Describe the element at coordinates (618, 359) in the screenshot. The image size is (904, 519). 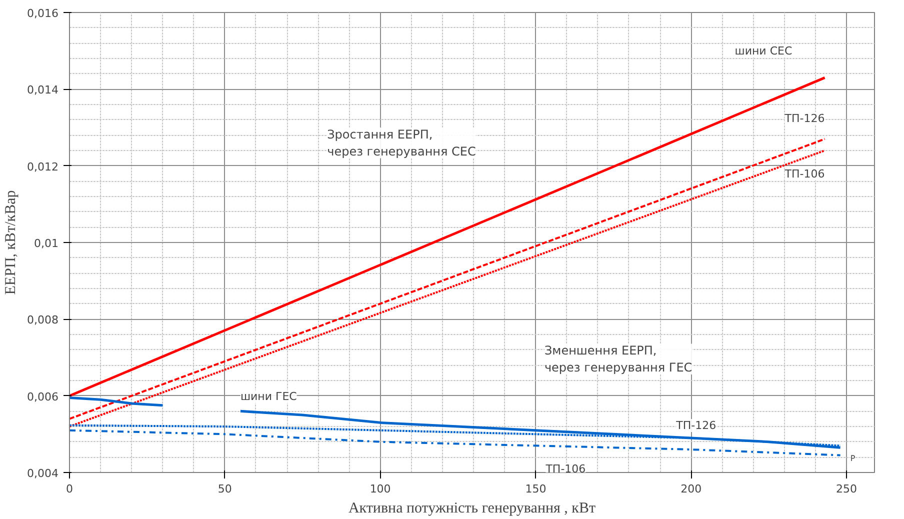
I see `annotation: Зменшення ЕЕРП, через генерування ГЕС` at that location.